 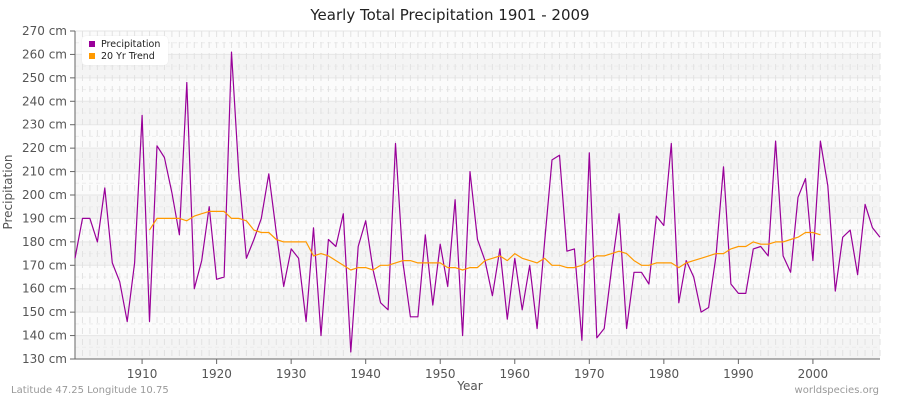 I want to click on precipitation-swatch-icon, so click(x=92, y=44).